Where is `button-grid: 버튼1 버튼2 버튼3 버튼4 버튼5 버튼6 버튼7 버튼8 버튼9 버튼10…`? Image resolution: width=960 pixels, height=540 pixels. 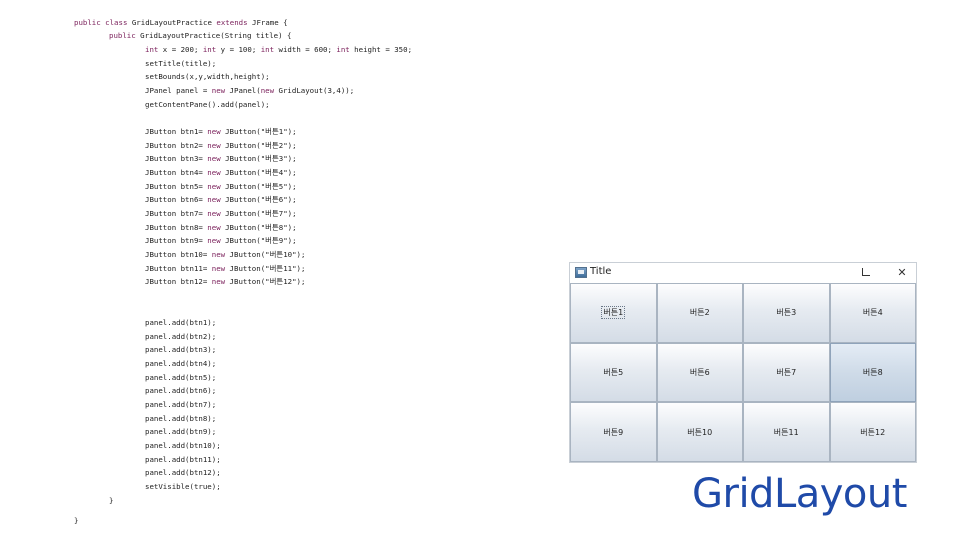 button-grid: 버튼1 버튼2 버튼3 버튼4 버튼5 버튼6 버튼7 버튼8 버튼9 버튼10… is located at coordinates (743, 372).